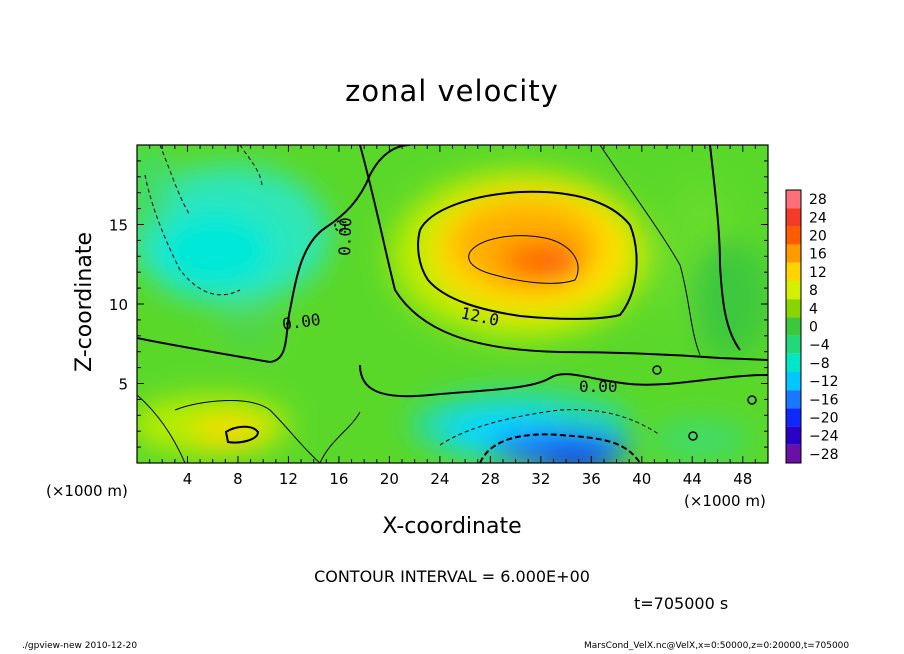  What do you see at coordinates (824, 382) in the screenshot?
I see `colorbar-label: −12` at bounding box center [824, 382].